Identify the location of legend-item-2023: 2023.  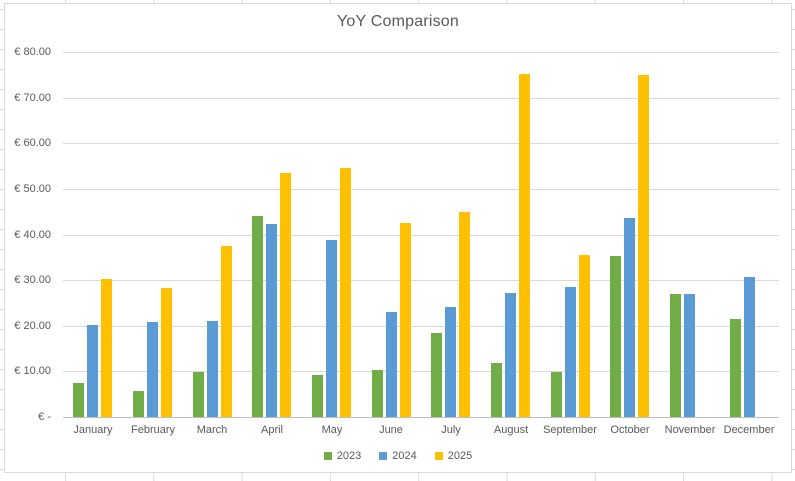
(342, 456).